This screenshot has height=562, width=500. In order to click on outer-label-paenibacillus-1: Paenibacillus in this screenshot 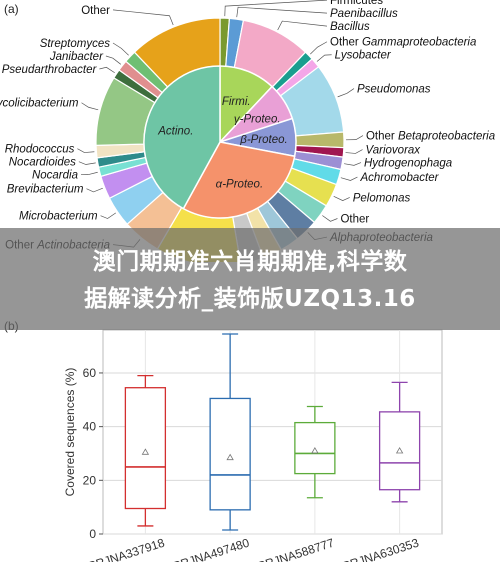, I will do `click(364, 14)`.